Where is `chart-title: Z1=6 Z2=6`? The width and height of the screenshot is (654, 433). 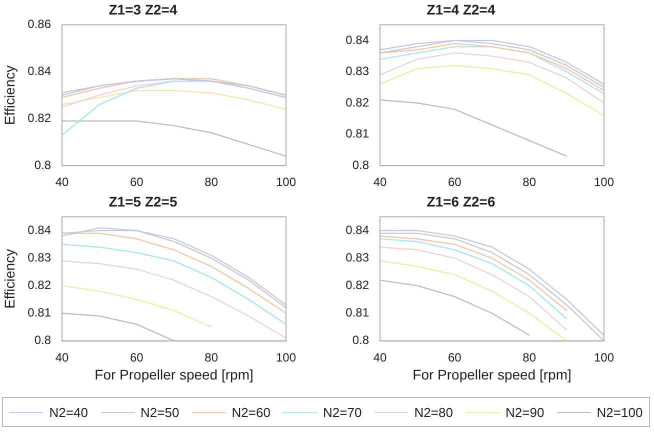
chart-title: Z1=6 Z2=6 is located at coordinates (461, 201).